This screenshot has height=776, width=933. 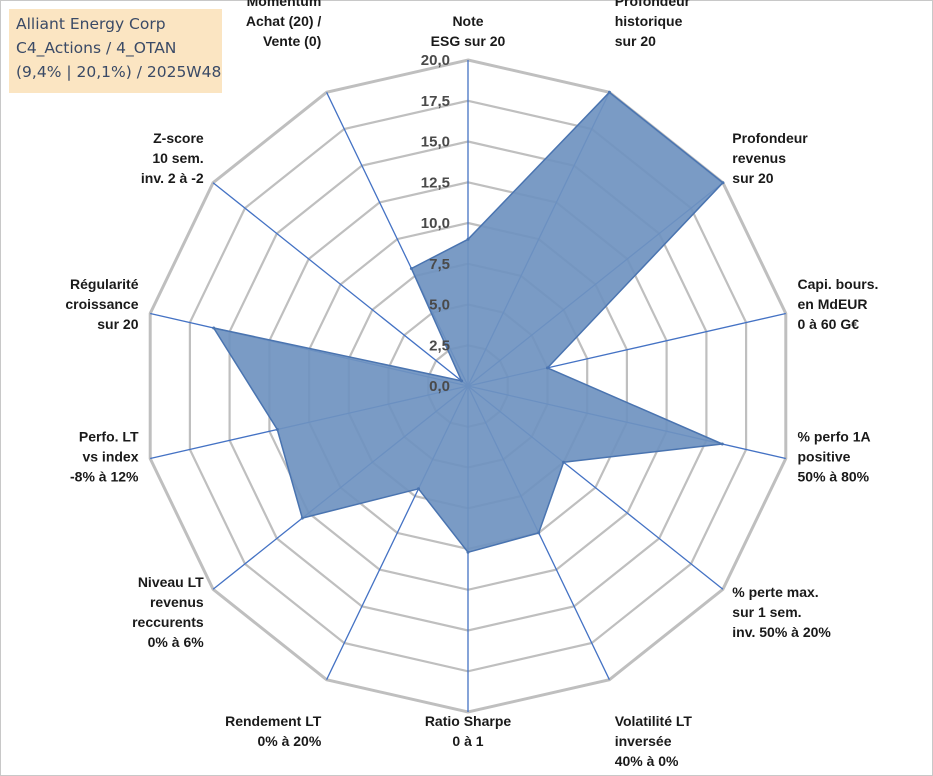 I want to click on axis-label: % perte max., so click(x=775, y=592).